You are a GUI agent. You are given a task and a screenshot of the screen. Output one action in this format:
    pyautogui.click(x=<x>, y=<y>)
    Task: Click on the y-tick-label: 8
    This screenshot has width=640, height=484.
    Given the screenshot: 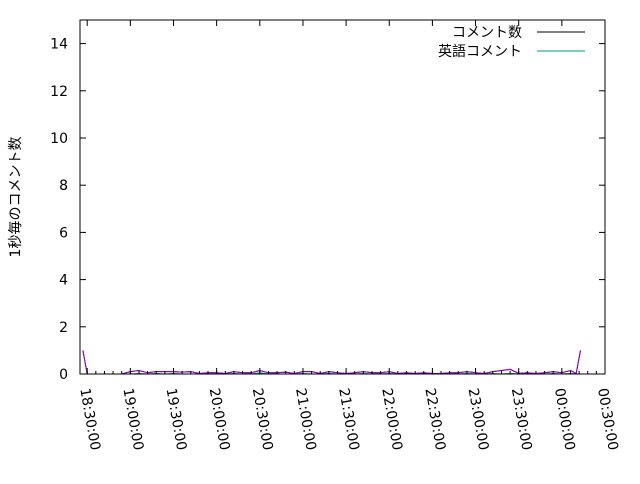 What is the action you would take?
    pyautogui.click(x=63, y=186)
    